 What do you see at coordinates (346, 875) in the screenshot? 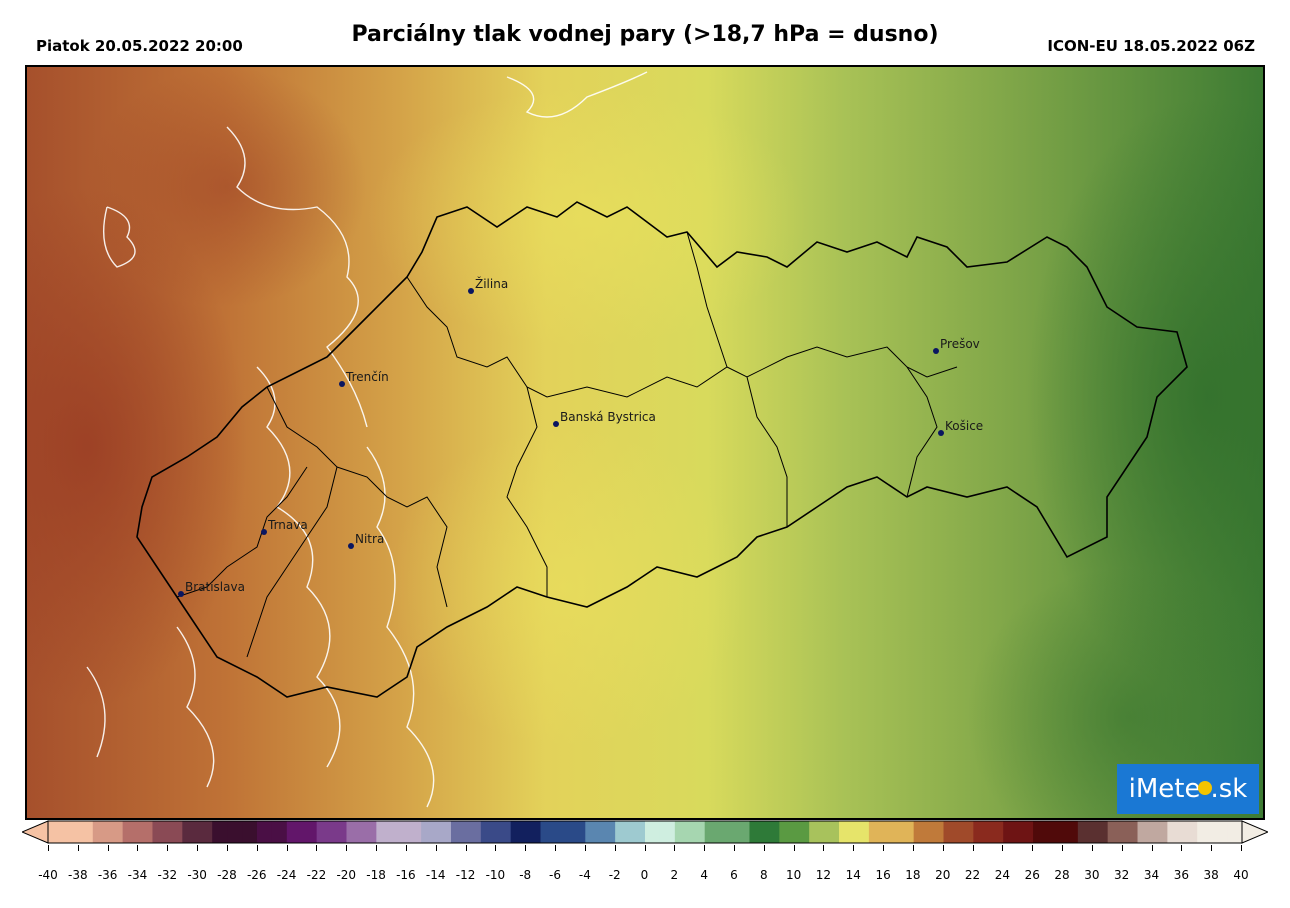
I see `colorbar-tick-label: -20` at bounding box center [346, 875].